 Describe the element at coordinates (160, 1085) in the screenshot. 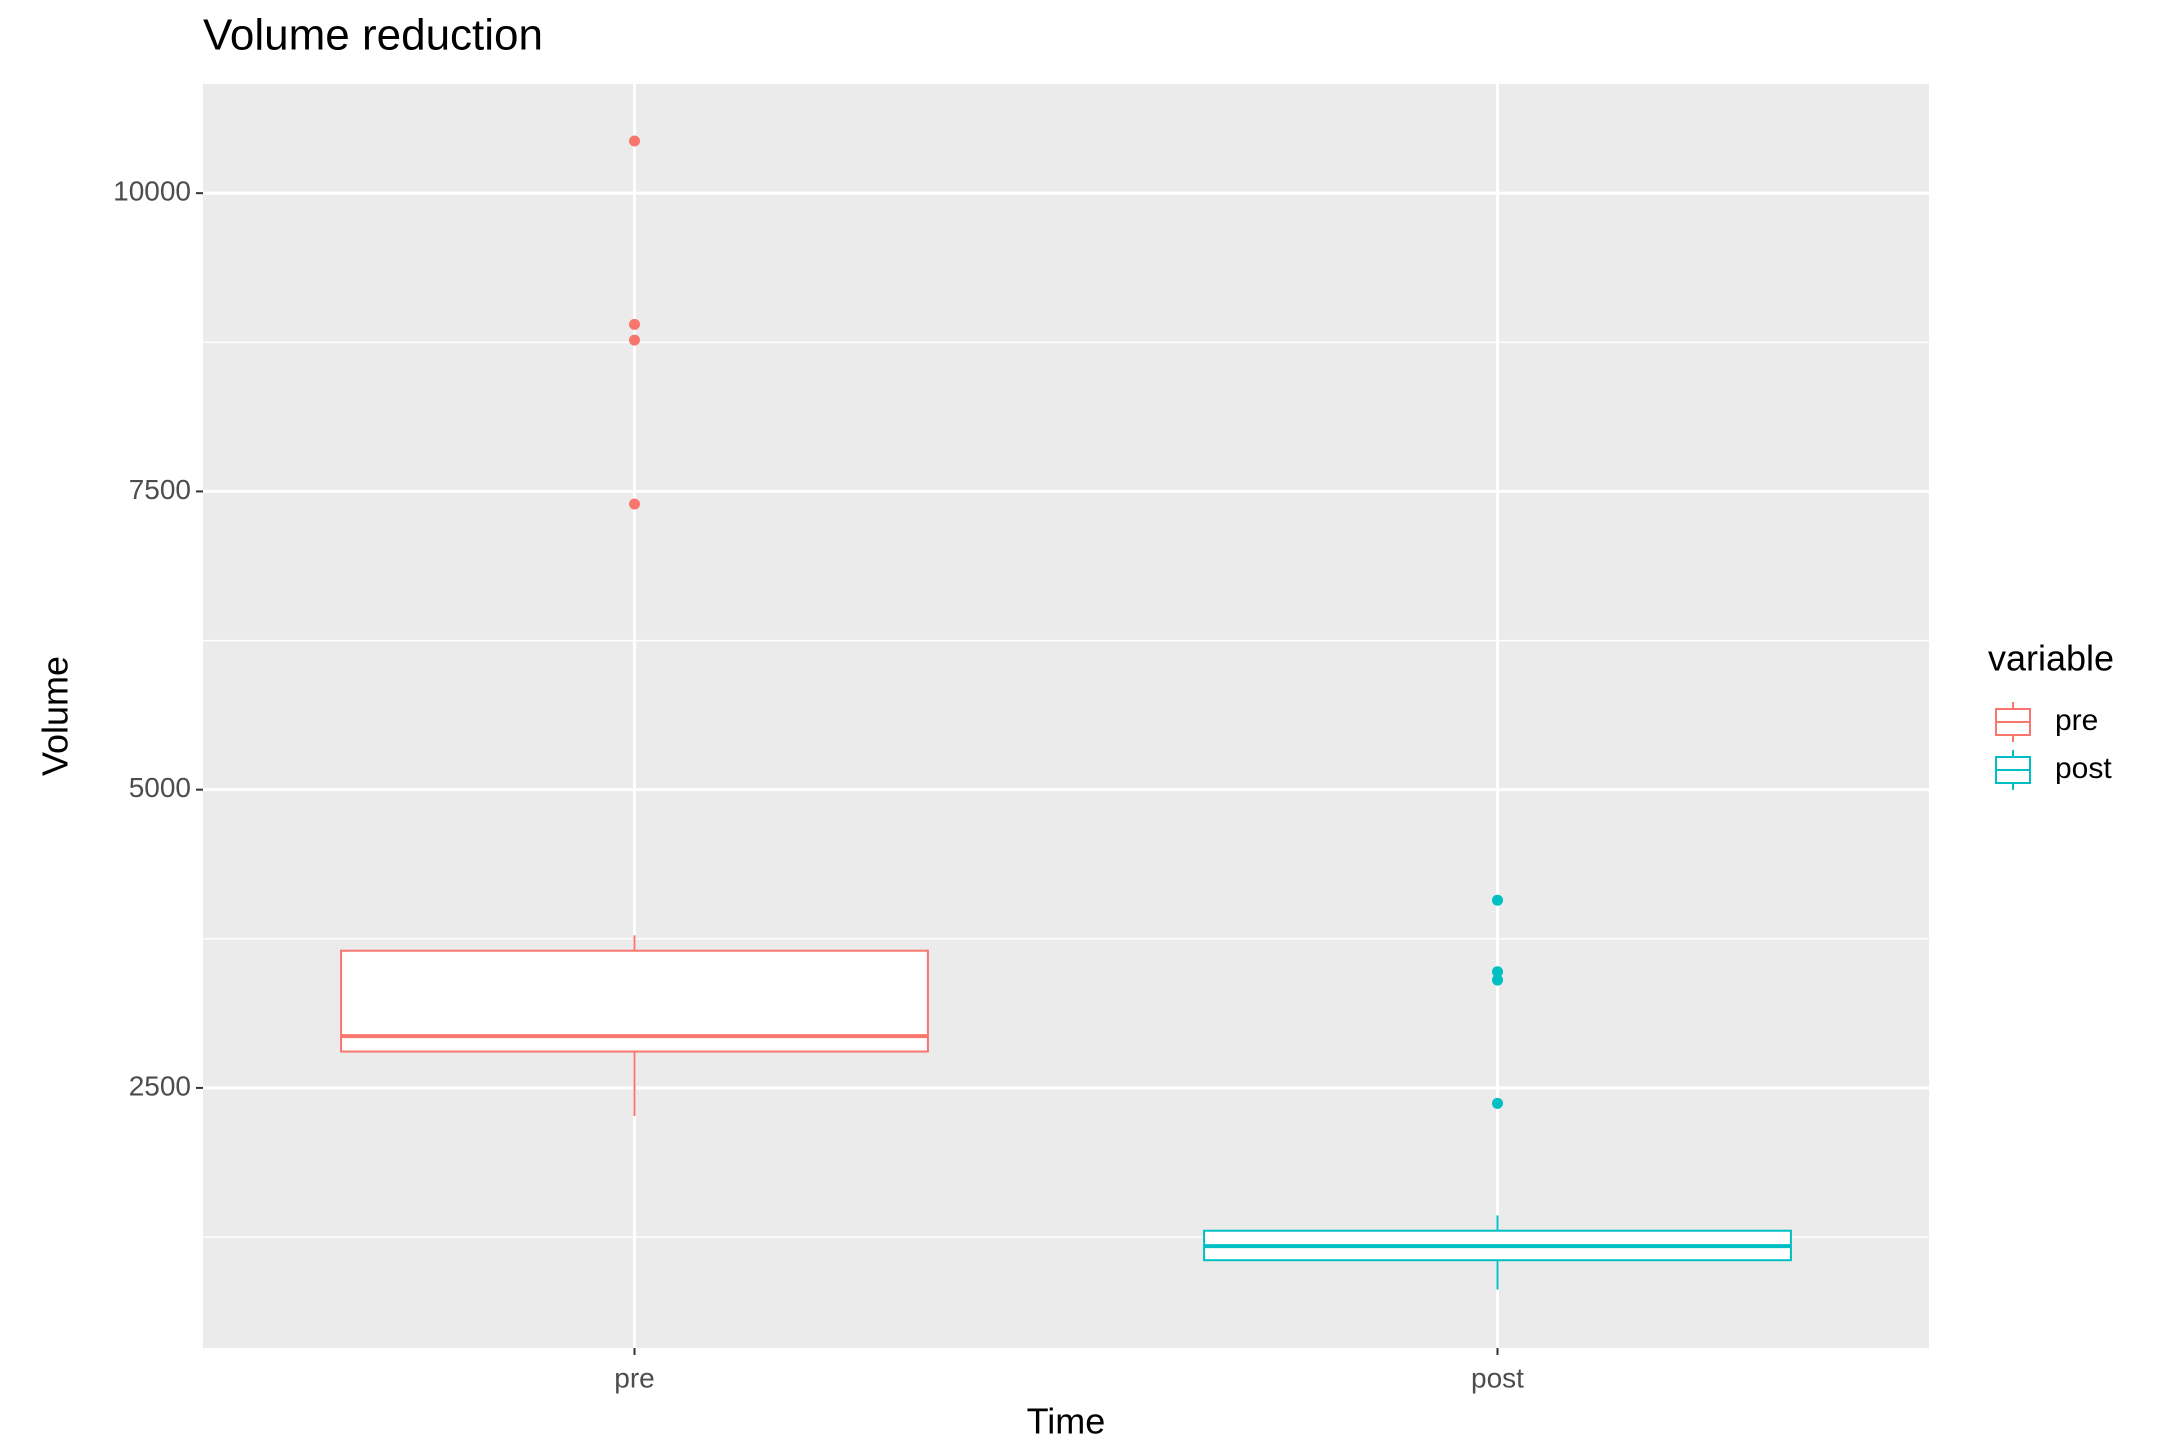

I see `y-tick-label: 2500` at that location.